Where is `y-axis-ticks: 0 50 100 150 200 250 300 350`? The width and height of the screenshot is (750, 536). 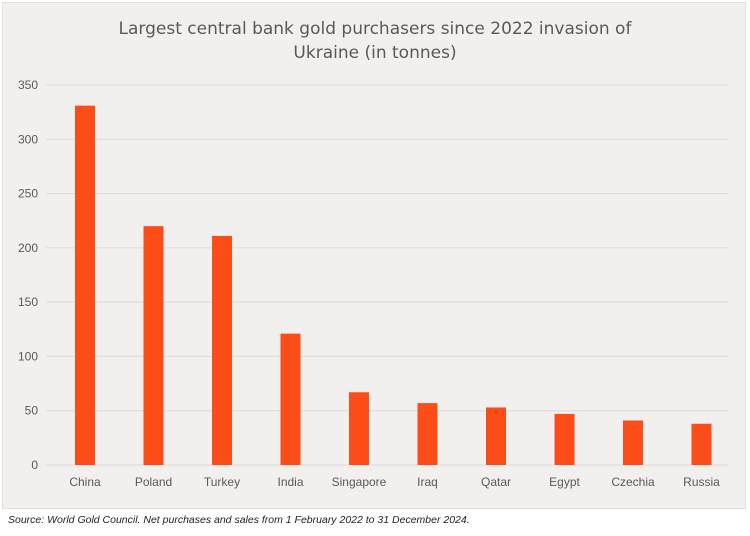
y-axis-ticks: 0 50 100 150 200 250 300 350 is located at coordinates (28, 275).